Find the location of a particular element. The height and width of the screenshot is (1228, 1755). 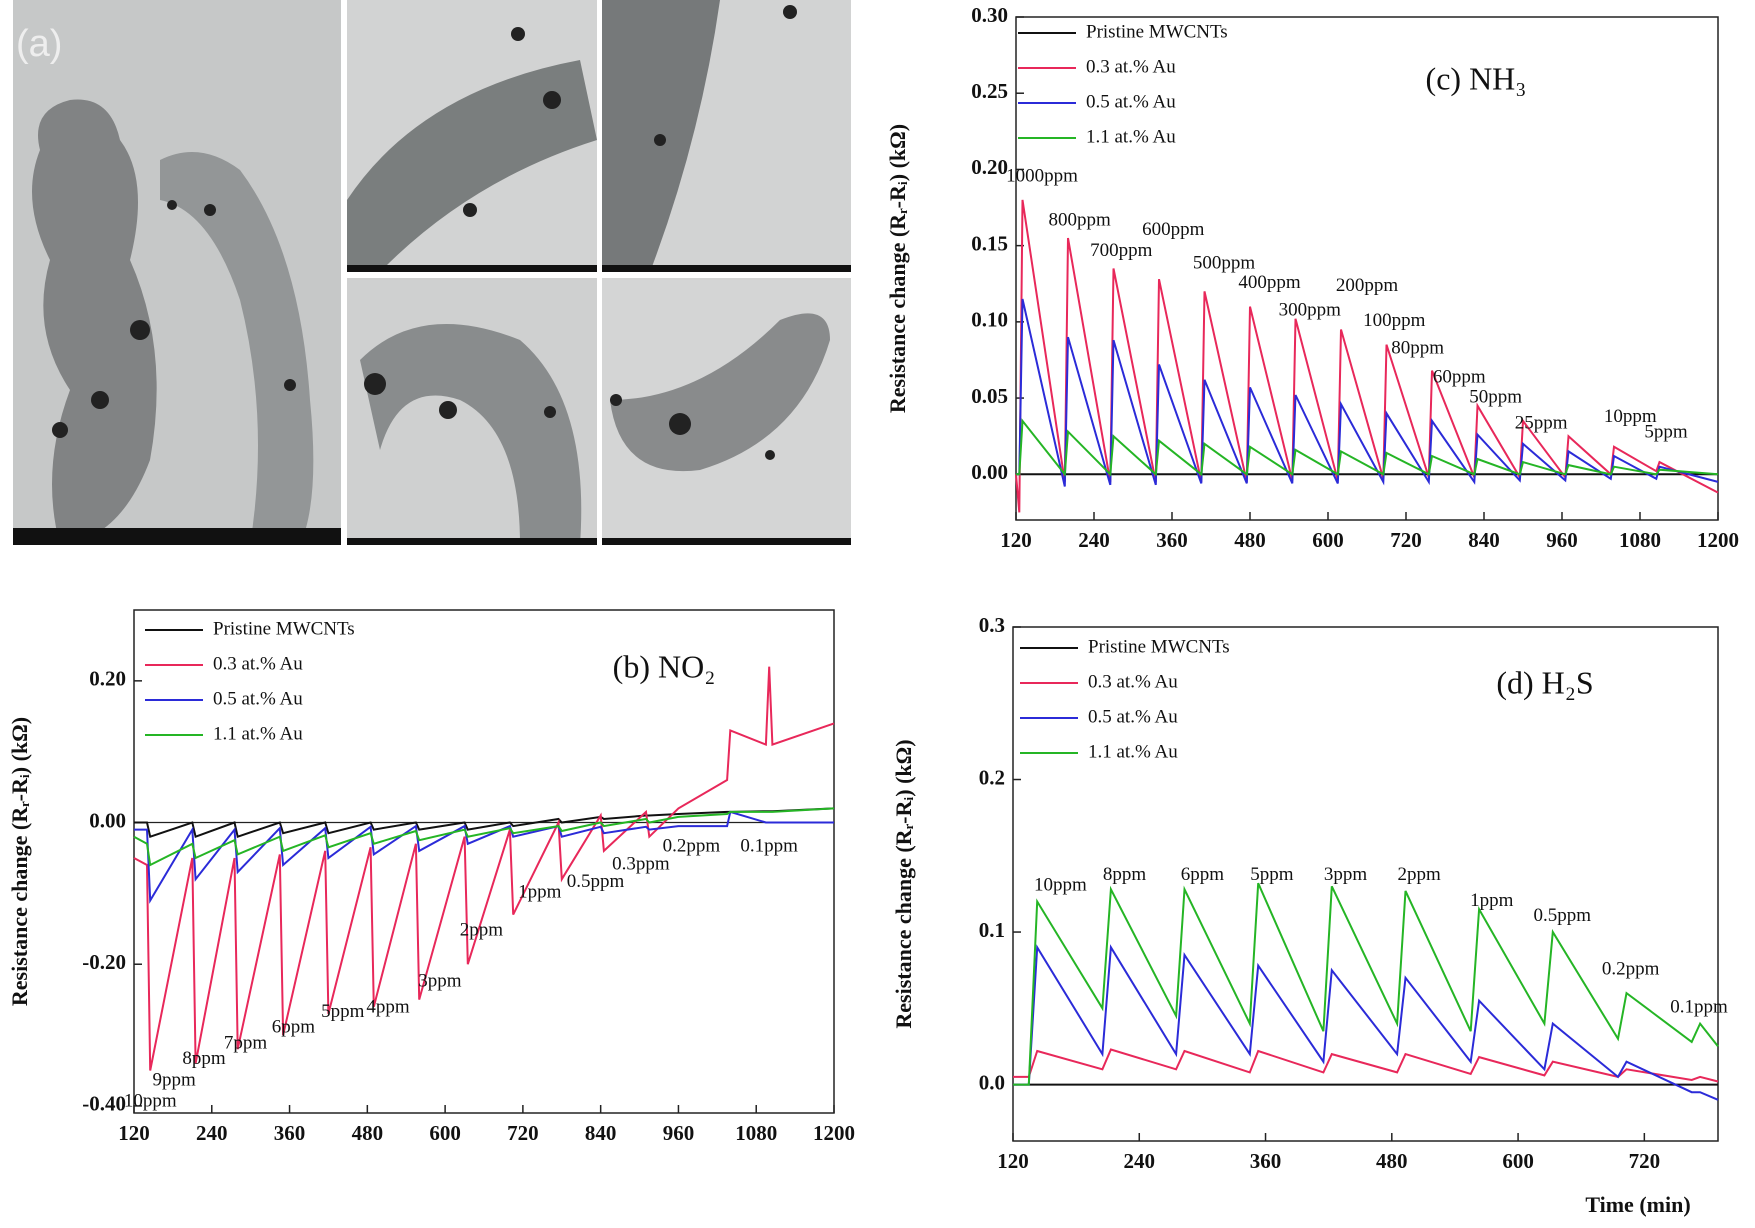

y-tick-label: 0.1 is located at coordinates (992, 930).